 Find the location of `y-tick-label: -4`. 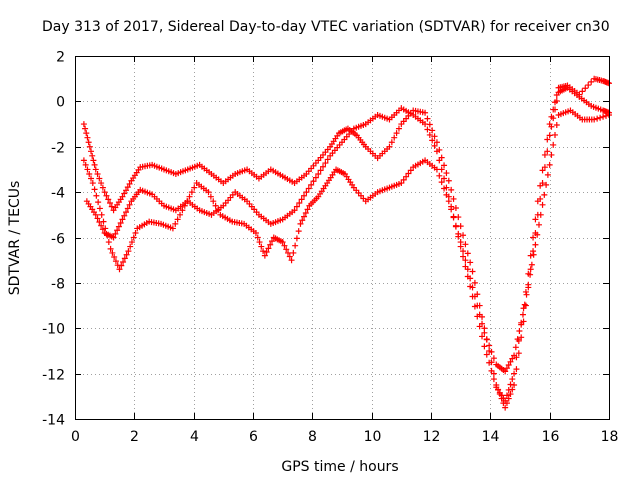

y-tick-label: -4 is located at coordinates (58, 194).